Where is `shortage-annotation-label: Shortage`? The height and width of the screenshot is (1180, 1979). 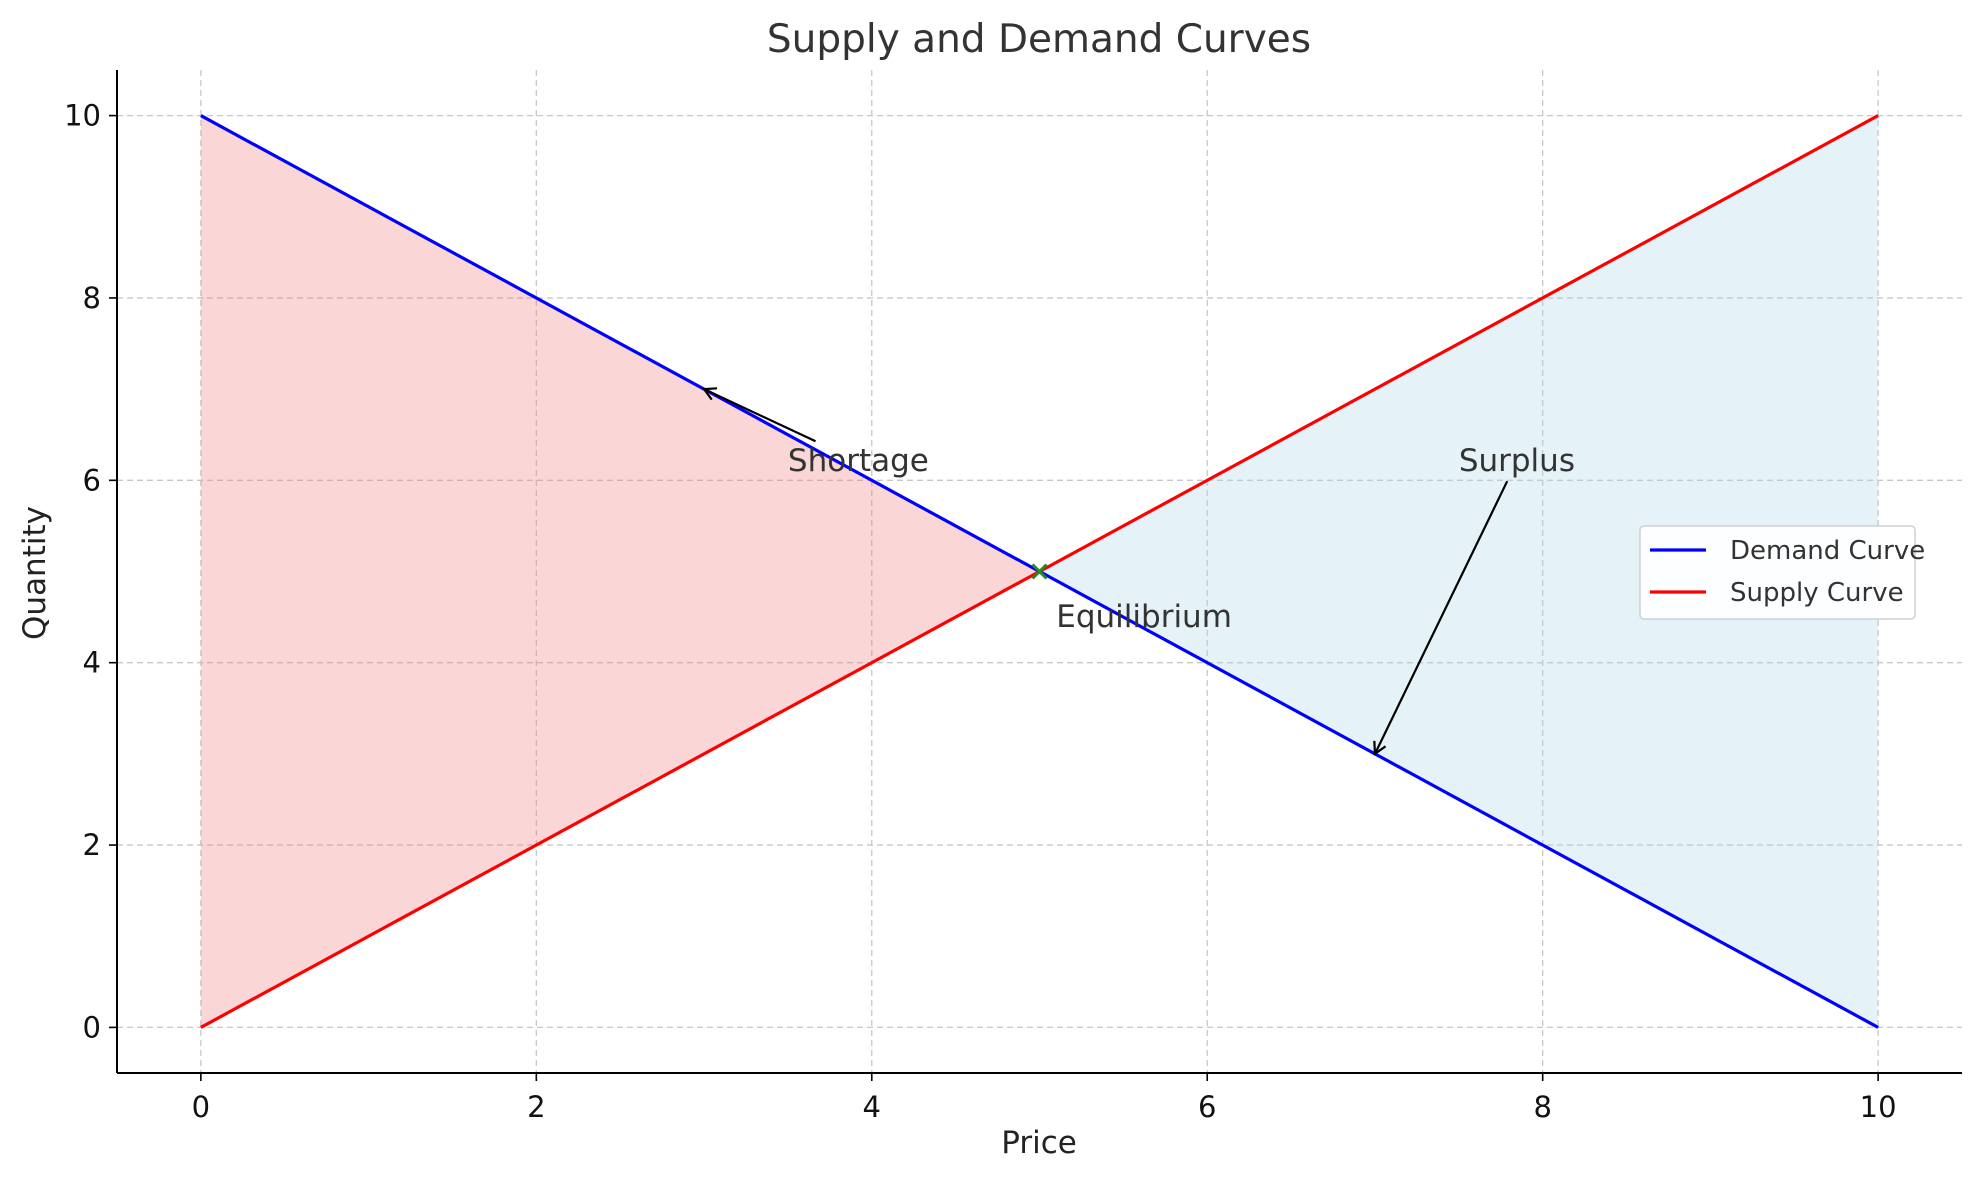 shortage-annotation-label: Shortage is located at coordinates (858, 461).